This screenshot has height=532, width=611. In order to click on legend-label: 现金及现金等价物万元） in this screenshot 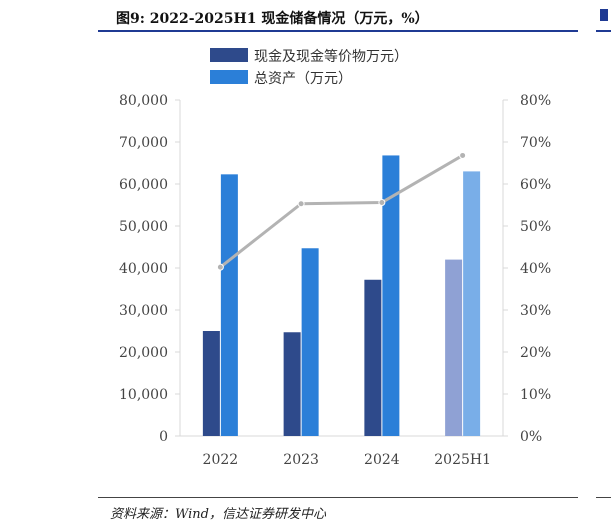, I will do `click(331, 56)`.